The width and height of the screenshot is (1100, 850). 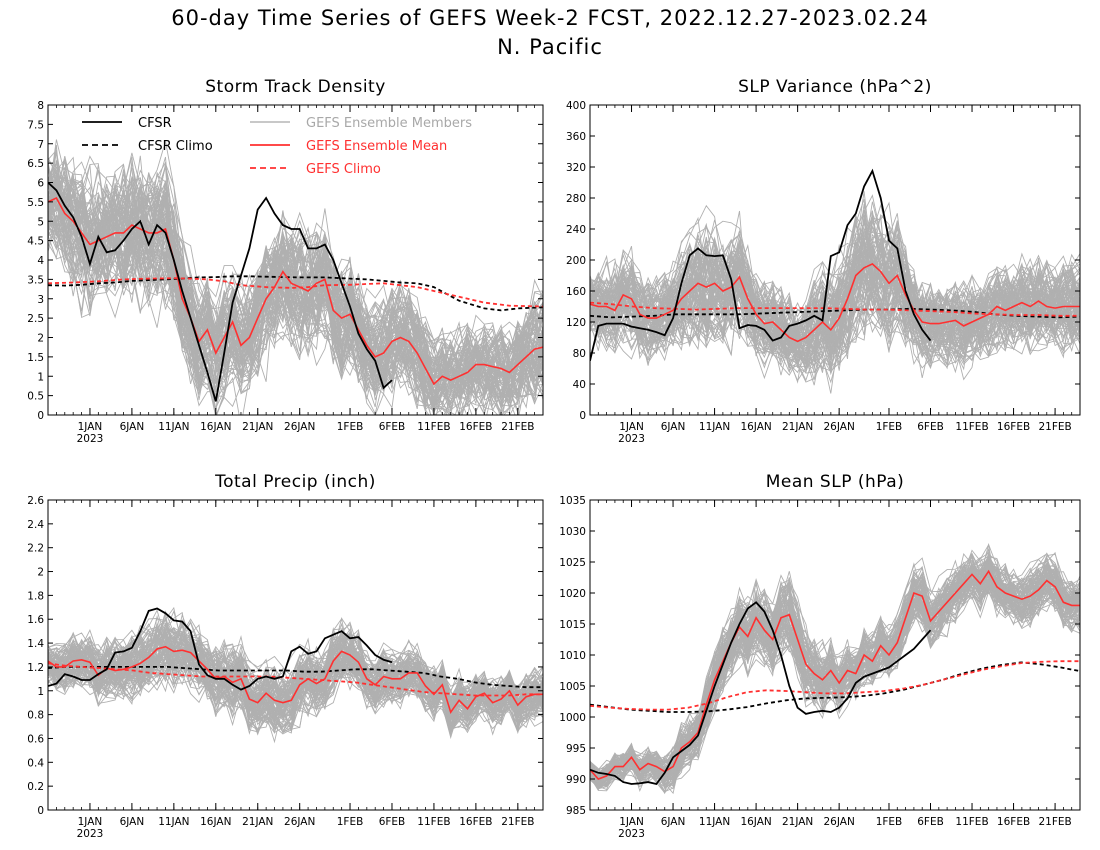 What do you see at coordinates (835, 87) in the screenshot?
I see `chart-title: SLP Variance (hPa^2)` at bounding box center [835, 87].